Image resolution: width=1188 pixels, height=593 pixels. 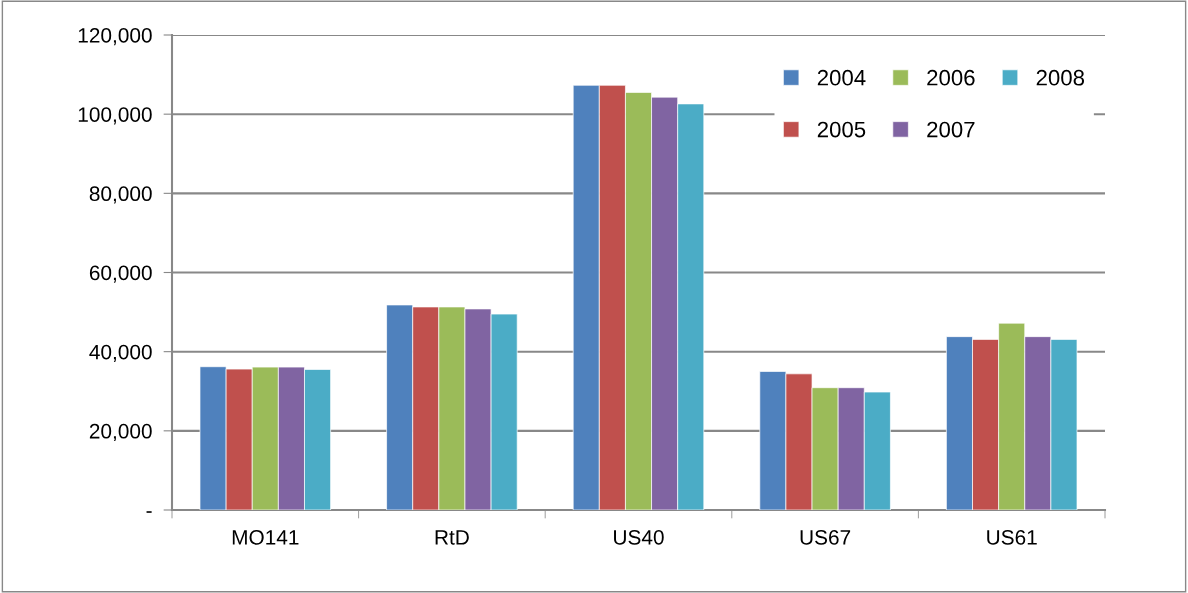 I want to click on x-tick-label: US61, so click(x=1012, y=537).